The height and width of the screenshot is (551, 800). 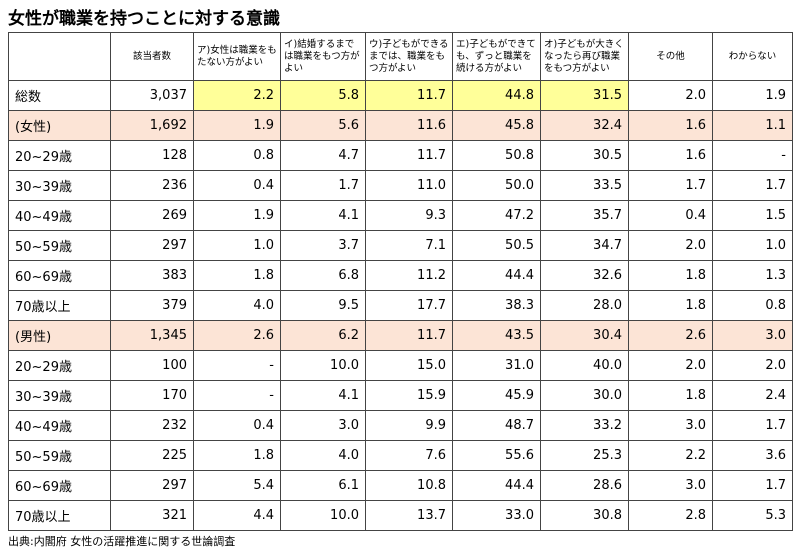 I want to click on data-cell: 11.2, so click(x=409, y=275).